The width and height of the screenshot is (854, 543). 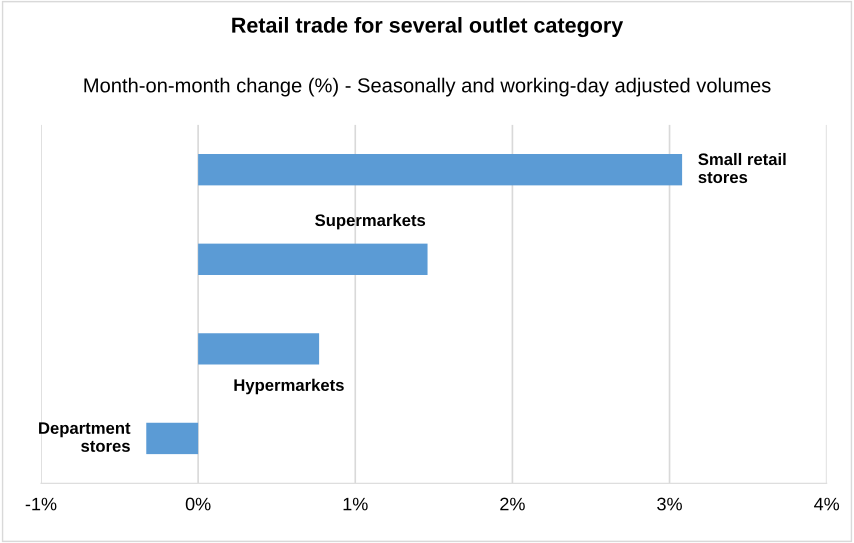 What do you see at coordinates (41, 504) in the screenshot?
I see `x-tick-label: -1%` at bounding box center [41, 504].